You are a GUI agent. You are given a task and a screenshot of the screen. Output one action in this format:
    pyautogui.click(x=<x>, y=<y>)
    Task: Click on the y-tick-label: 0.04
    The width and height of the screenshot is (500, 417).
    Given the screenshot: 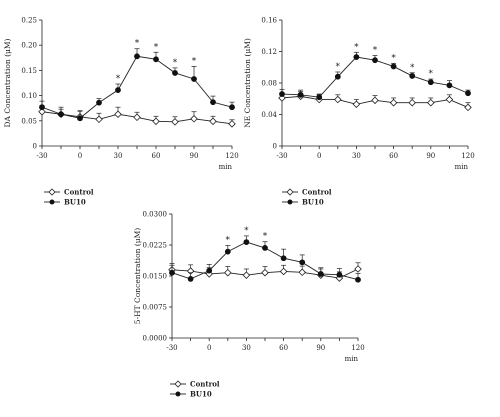 What is the action you would take?
    pyautogui.click(x=269, y=115)
    